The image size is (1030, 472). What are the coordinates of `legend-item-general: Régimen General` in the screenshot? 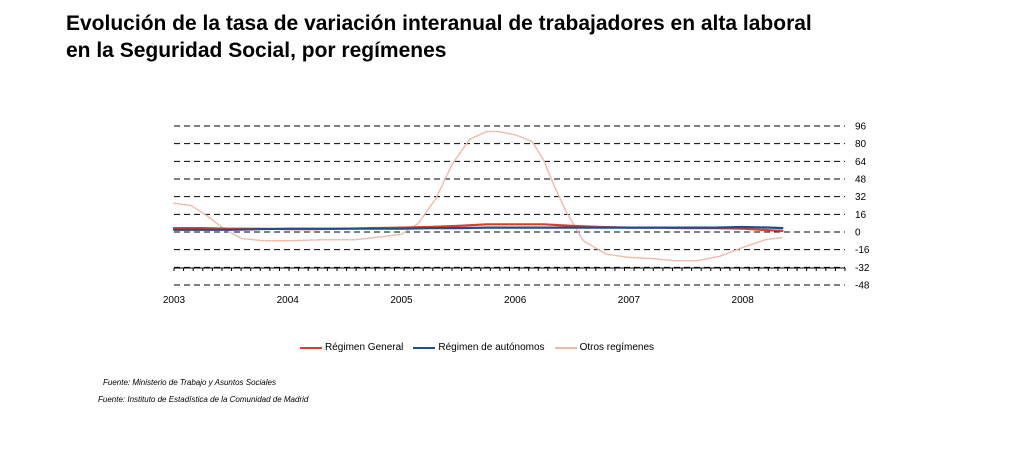 It's located at (351, 347).